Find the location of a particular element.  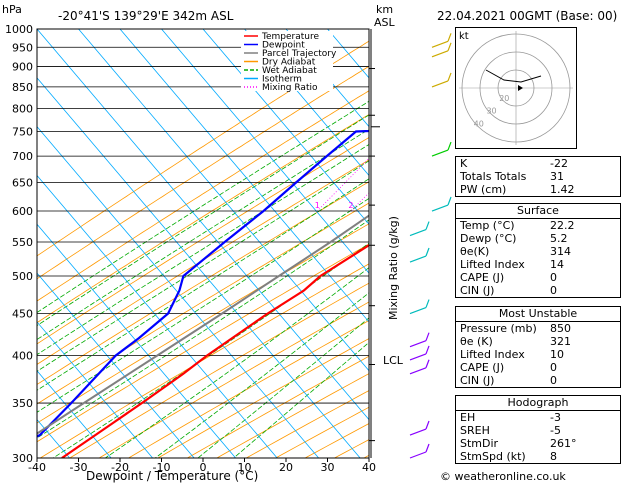

legend-label: Isotherm is located at coordinates (282, 80).